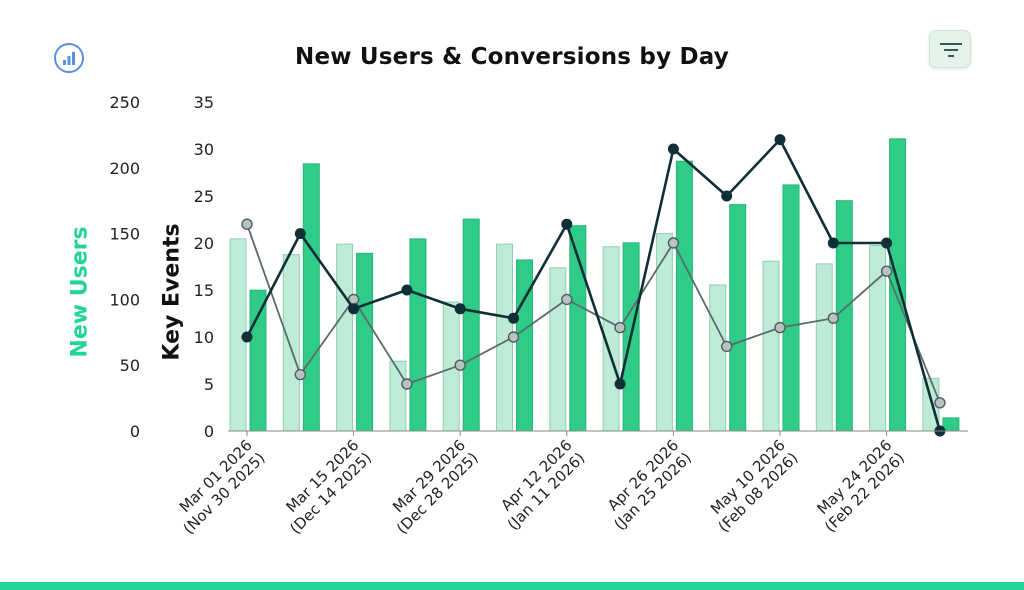 This screenshot has height=590, width=1024. What do you see at coordinates (204, 149) in the screenshot?
I see `y-right-tick-label: 30` at bounding box center [204, 149].